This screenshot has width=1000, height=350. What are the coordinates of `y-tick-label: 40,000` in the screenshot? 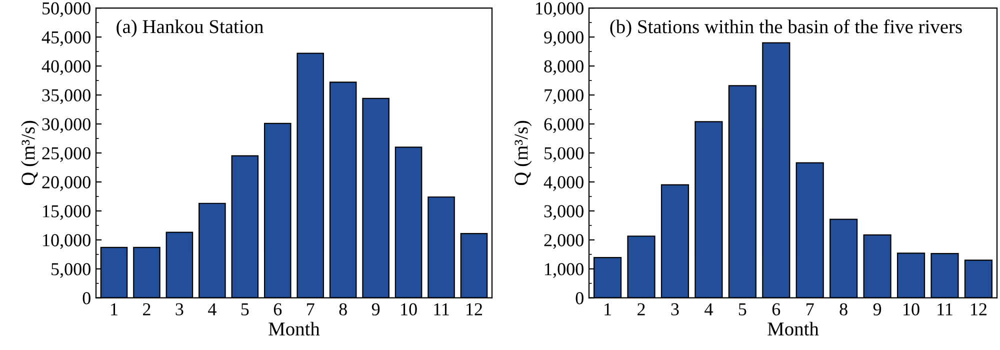 It's located at (66, 68).